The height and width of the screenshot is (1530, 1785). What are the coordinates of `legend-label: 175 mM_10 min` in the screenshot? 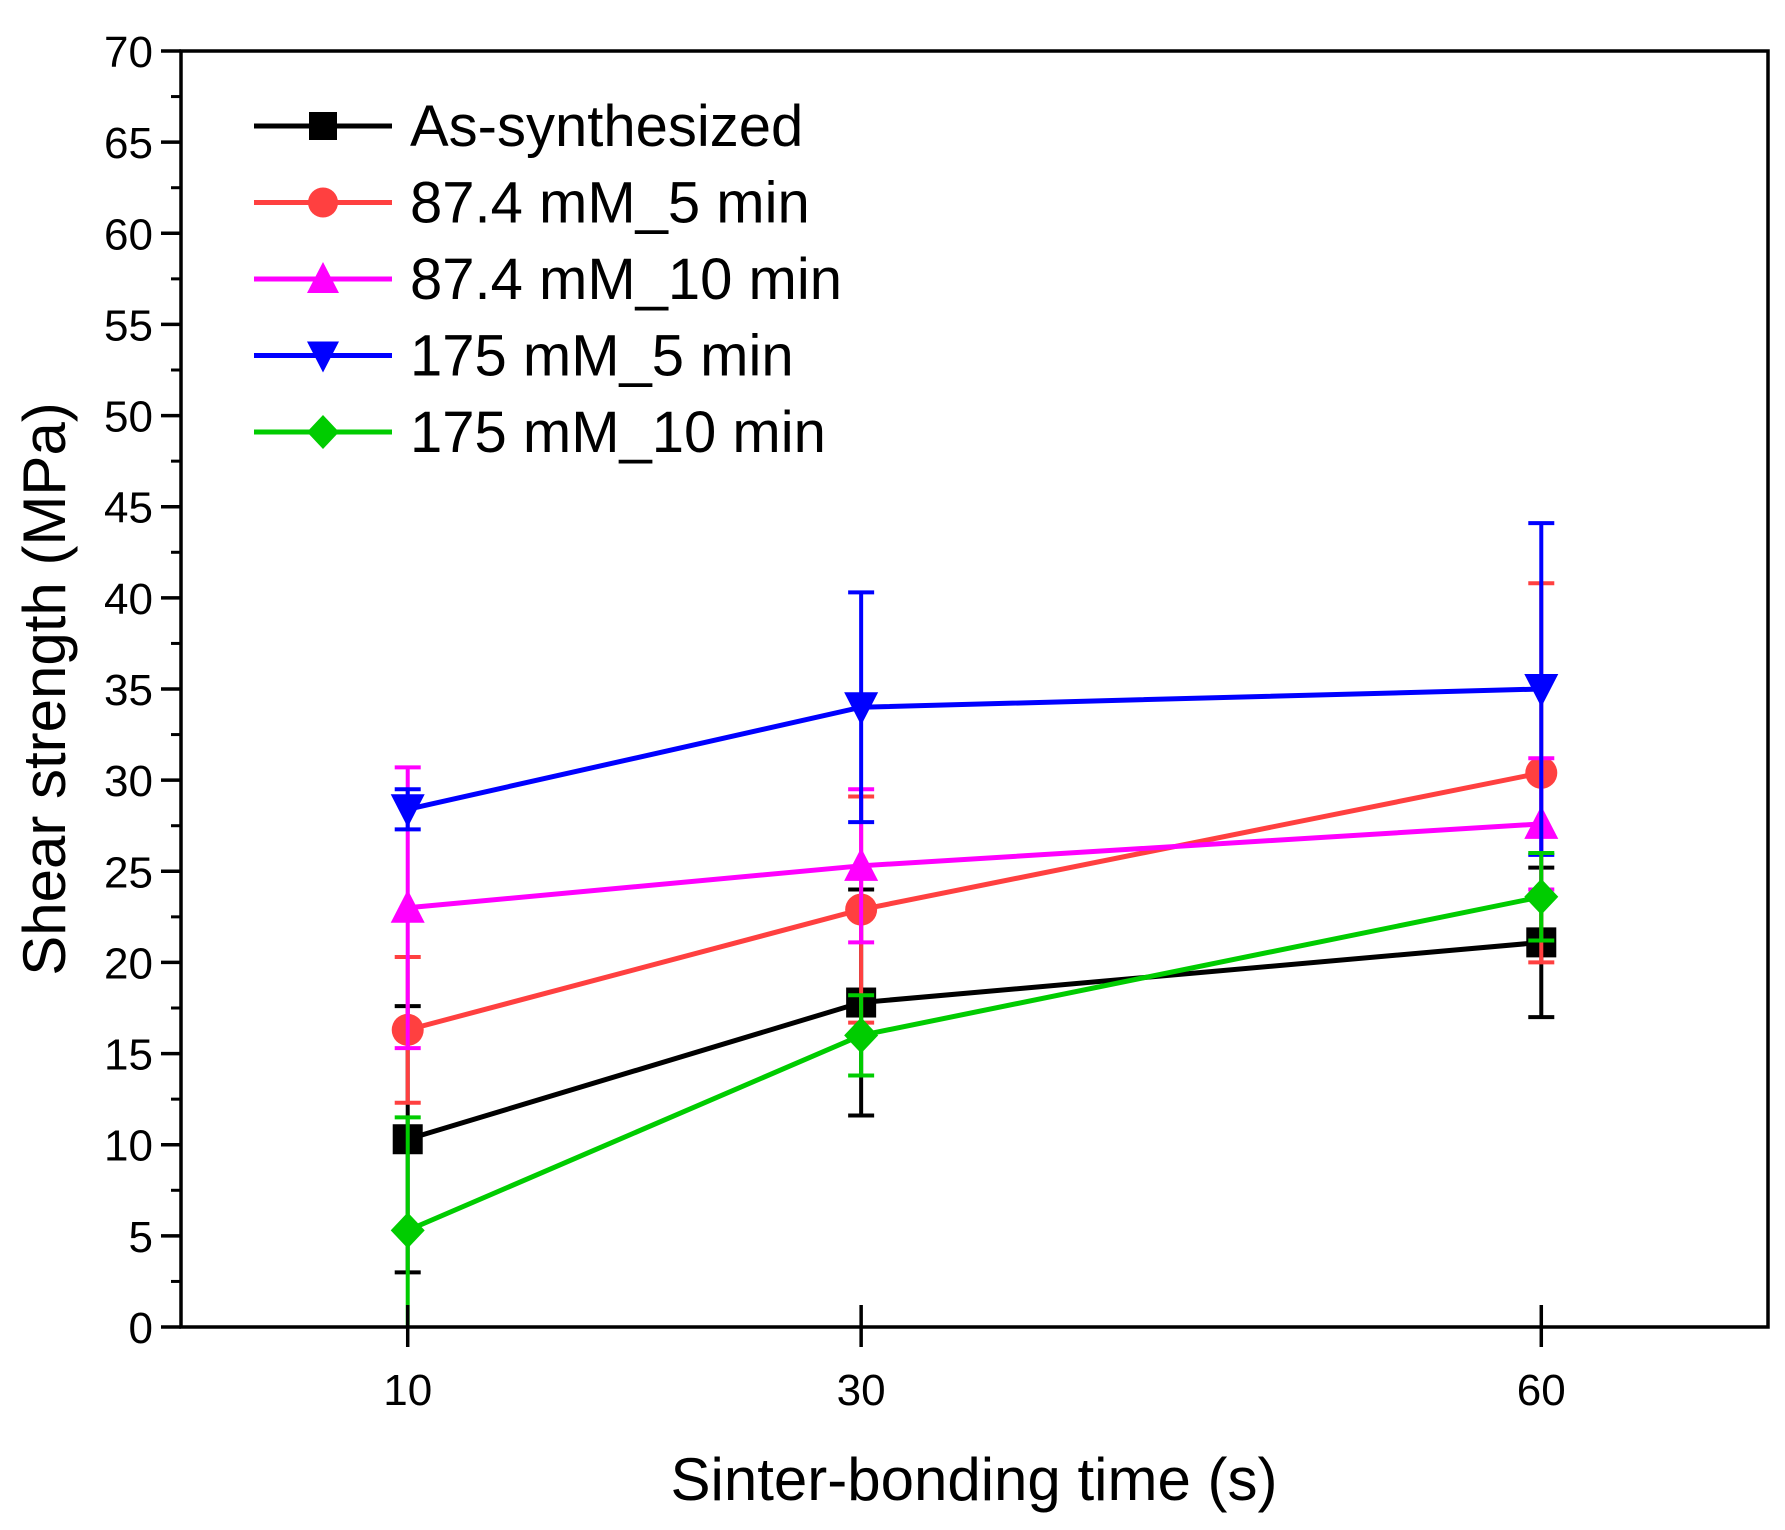 It's located at (618, 432).